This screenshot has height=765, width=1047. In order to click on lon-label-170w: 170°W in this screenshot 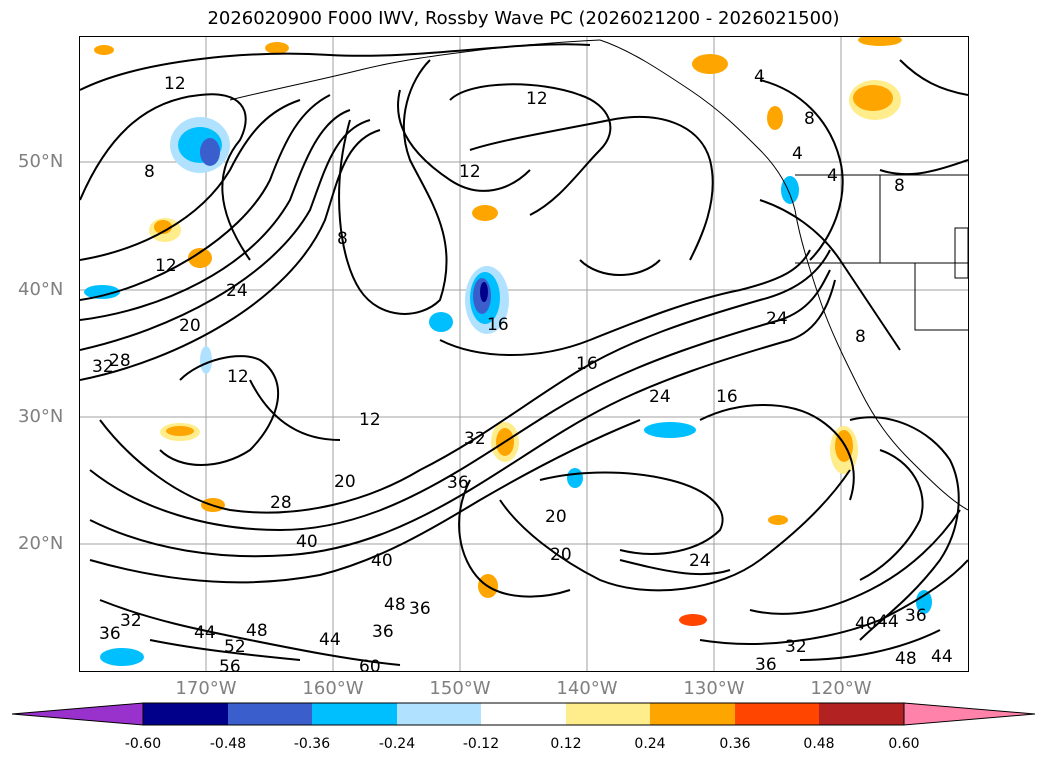, I will do `click(206, 688)`.